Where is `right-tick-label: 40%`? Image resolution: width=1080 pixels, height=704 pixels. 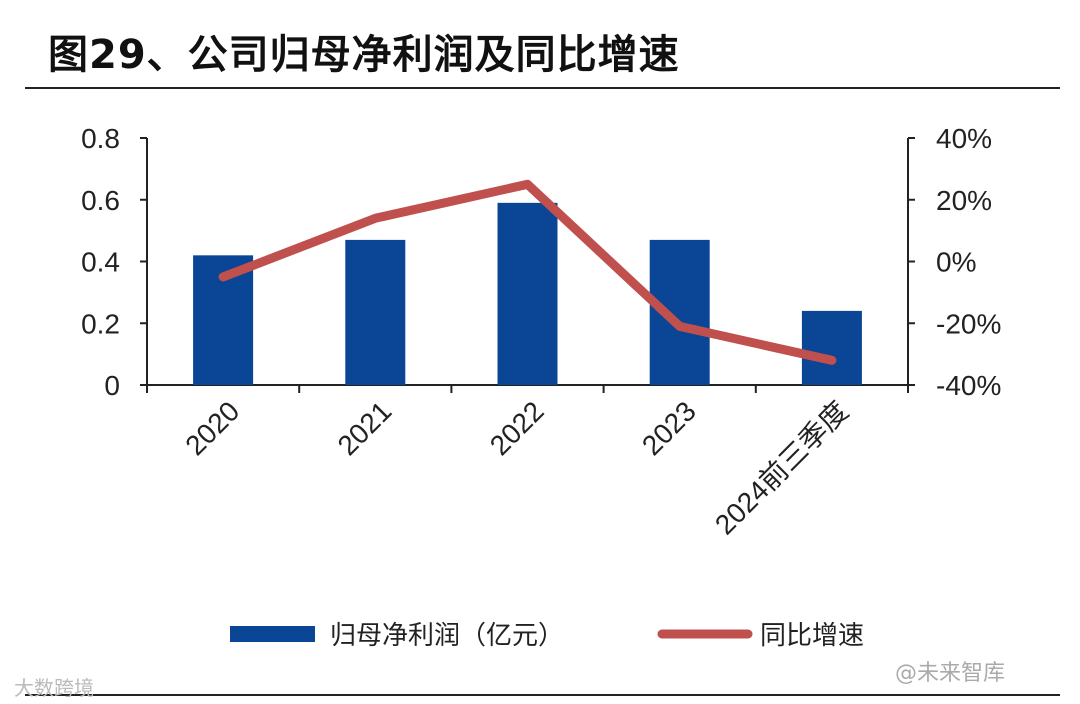 right-tick-label: 40% is located at coordinates (964, 138).